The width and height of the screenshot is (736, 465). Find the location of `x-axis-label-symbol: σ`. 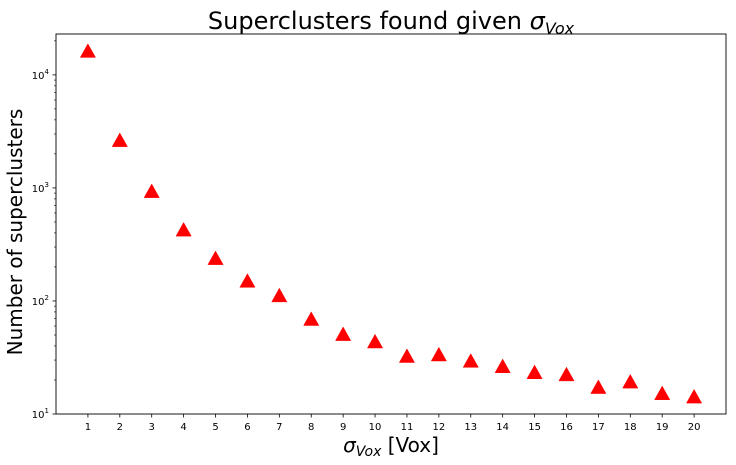

x-axis-label-symbol: σ is located at coordinates (350, 445).